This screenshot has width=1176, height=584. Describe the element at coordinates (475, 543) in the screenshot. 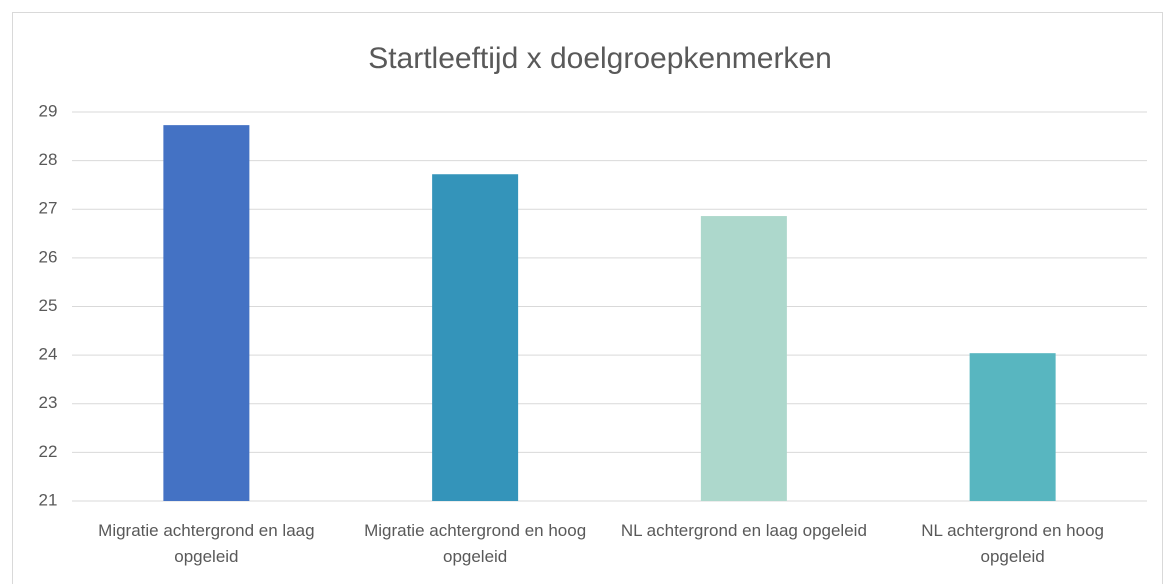

I see `x-tick-label: Migratie achtergrond en hoog opgeleid` at that location.